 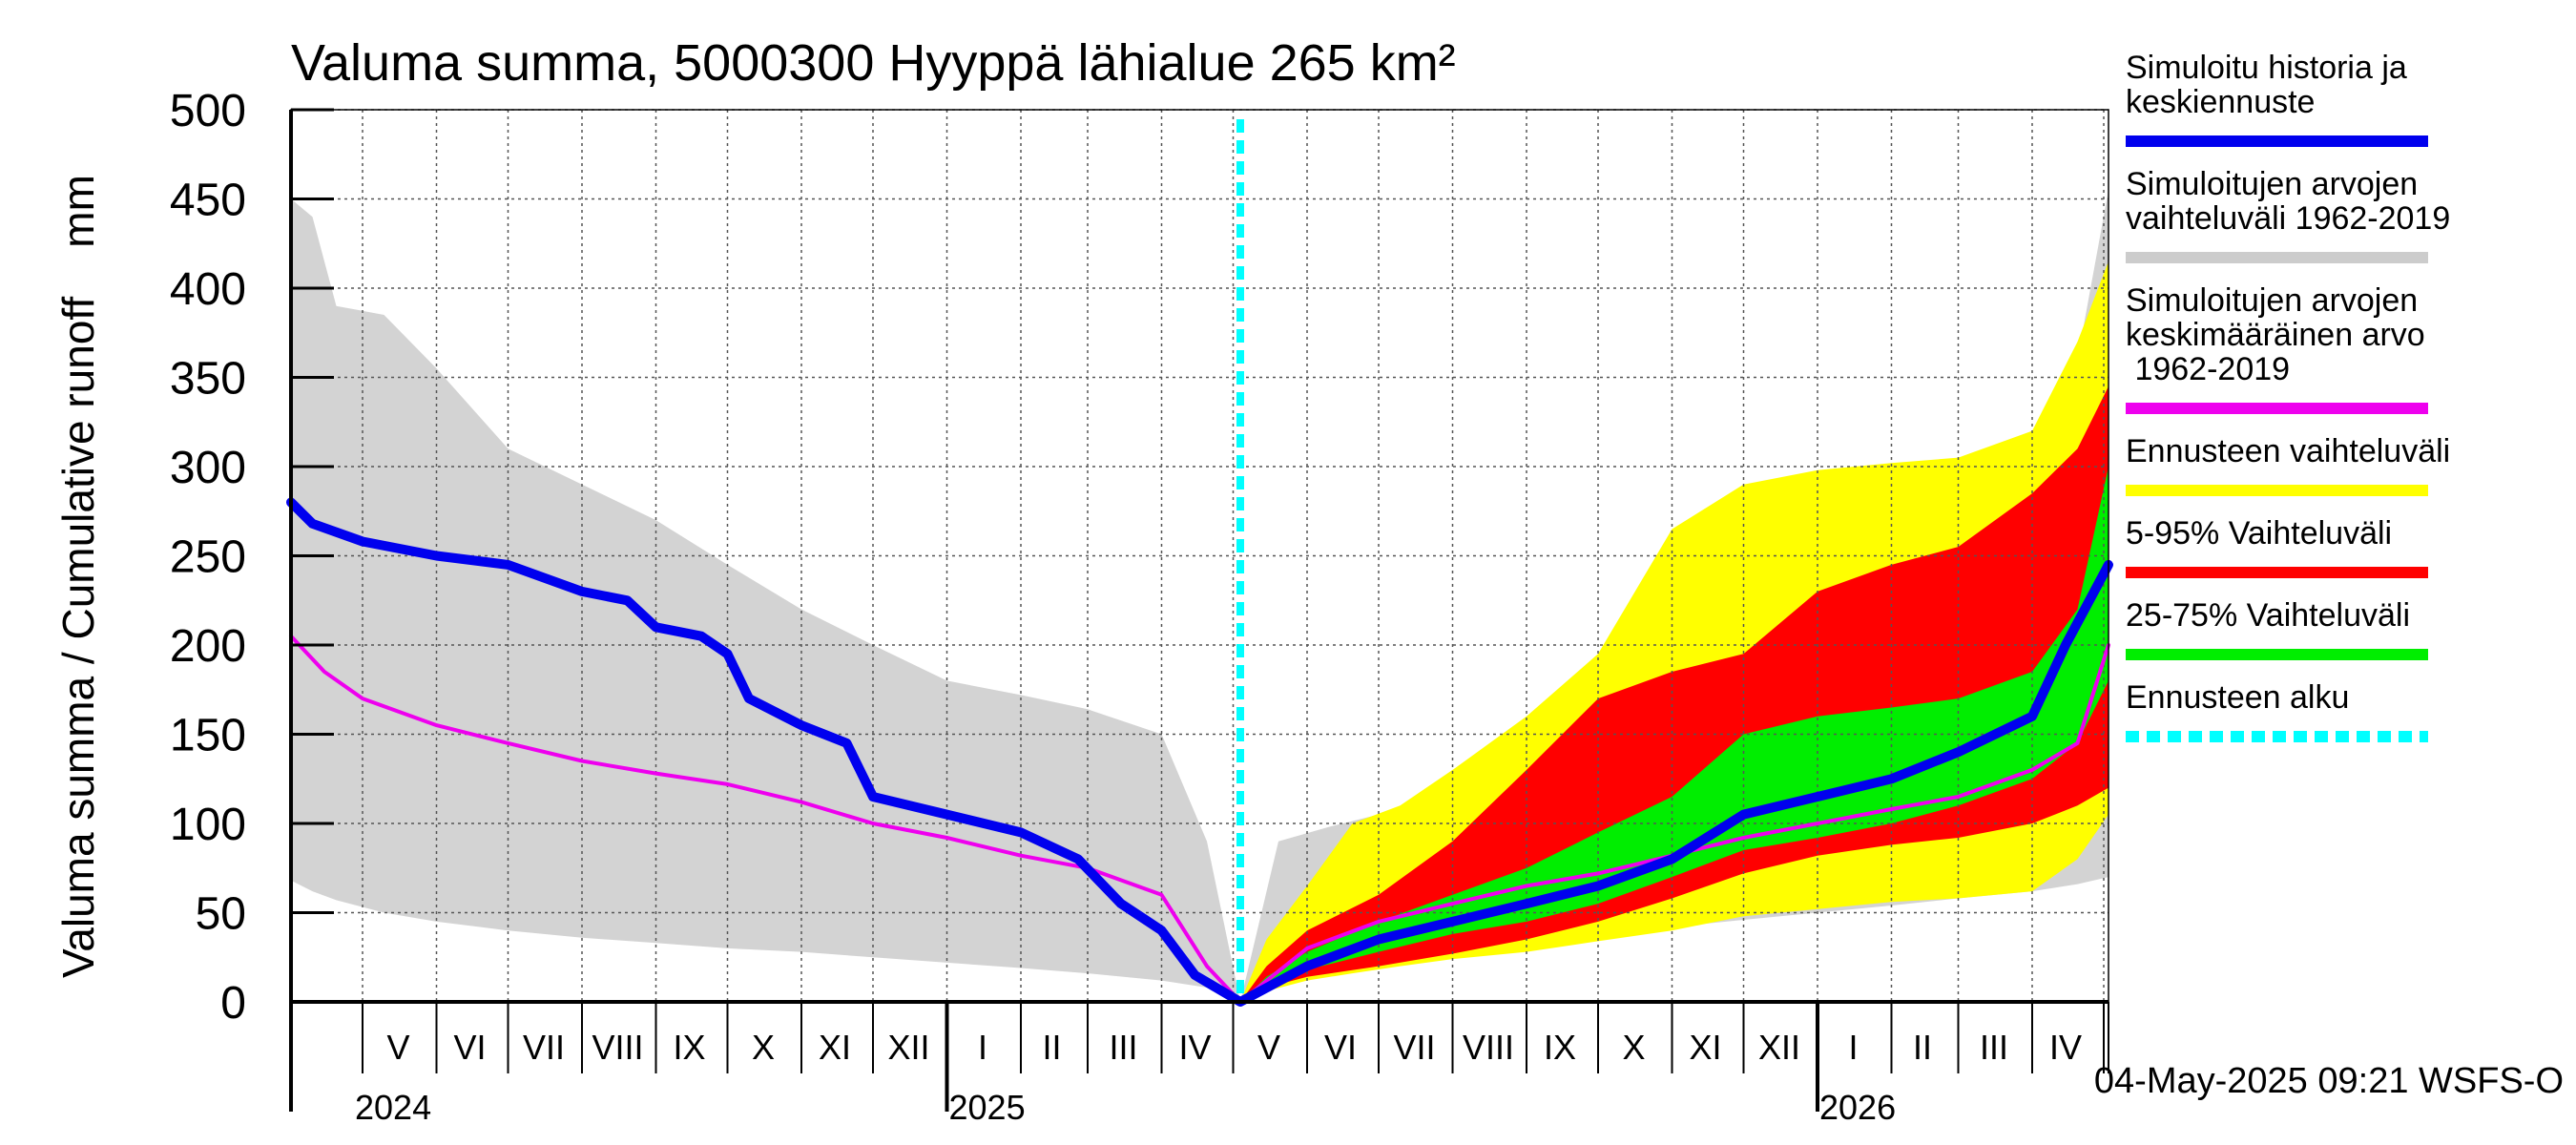 I want to click on y-tick-label: 250, so click(x=208, y=557).